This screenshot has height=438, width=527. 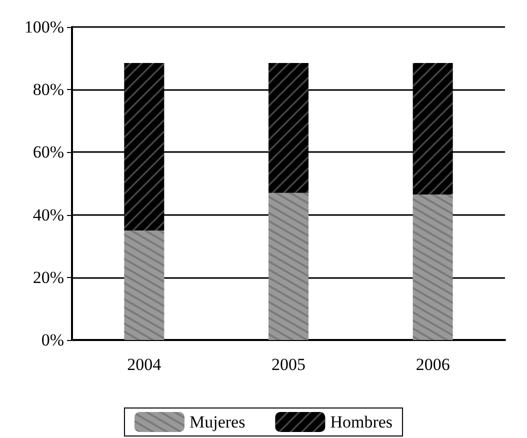 What do you see at coordinates (52, 340) in the screenshot?
I see `y-tick-label: 0%` at bounding box center [52, 340].